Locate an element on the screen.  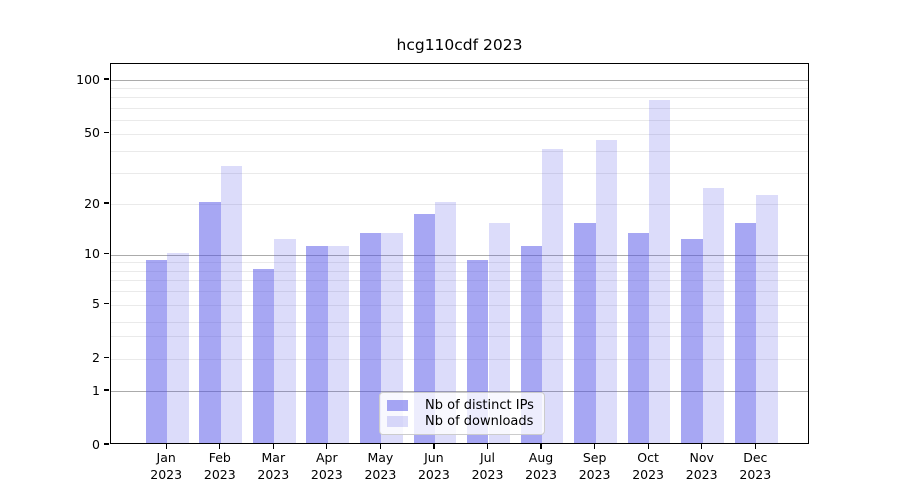
x-tick-year-nov: 2023 is located at coordinates (701, 474).